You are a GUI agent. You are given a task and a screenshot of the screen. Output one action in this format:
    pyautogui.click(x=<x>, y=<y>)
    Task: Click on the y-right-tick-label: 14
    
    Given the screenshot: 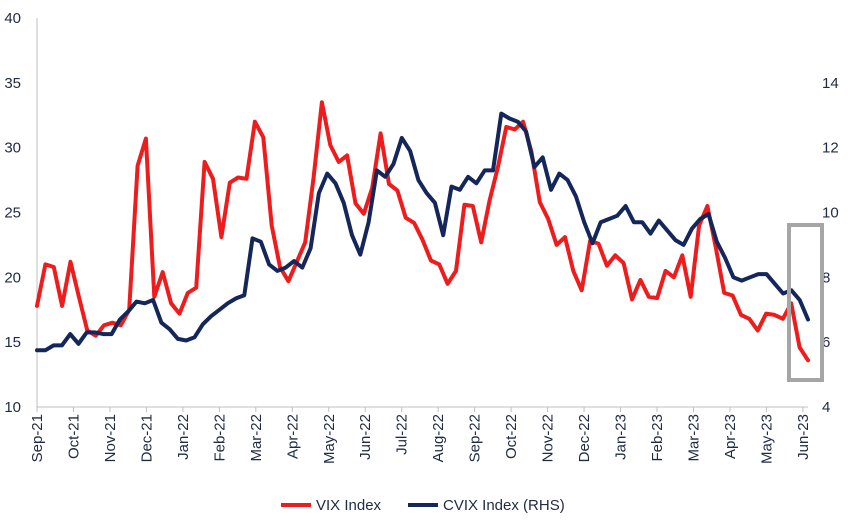 What is the action you would take?
    pyautogui.click(x=830, y=83)
    